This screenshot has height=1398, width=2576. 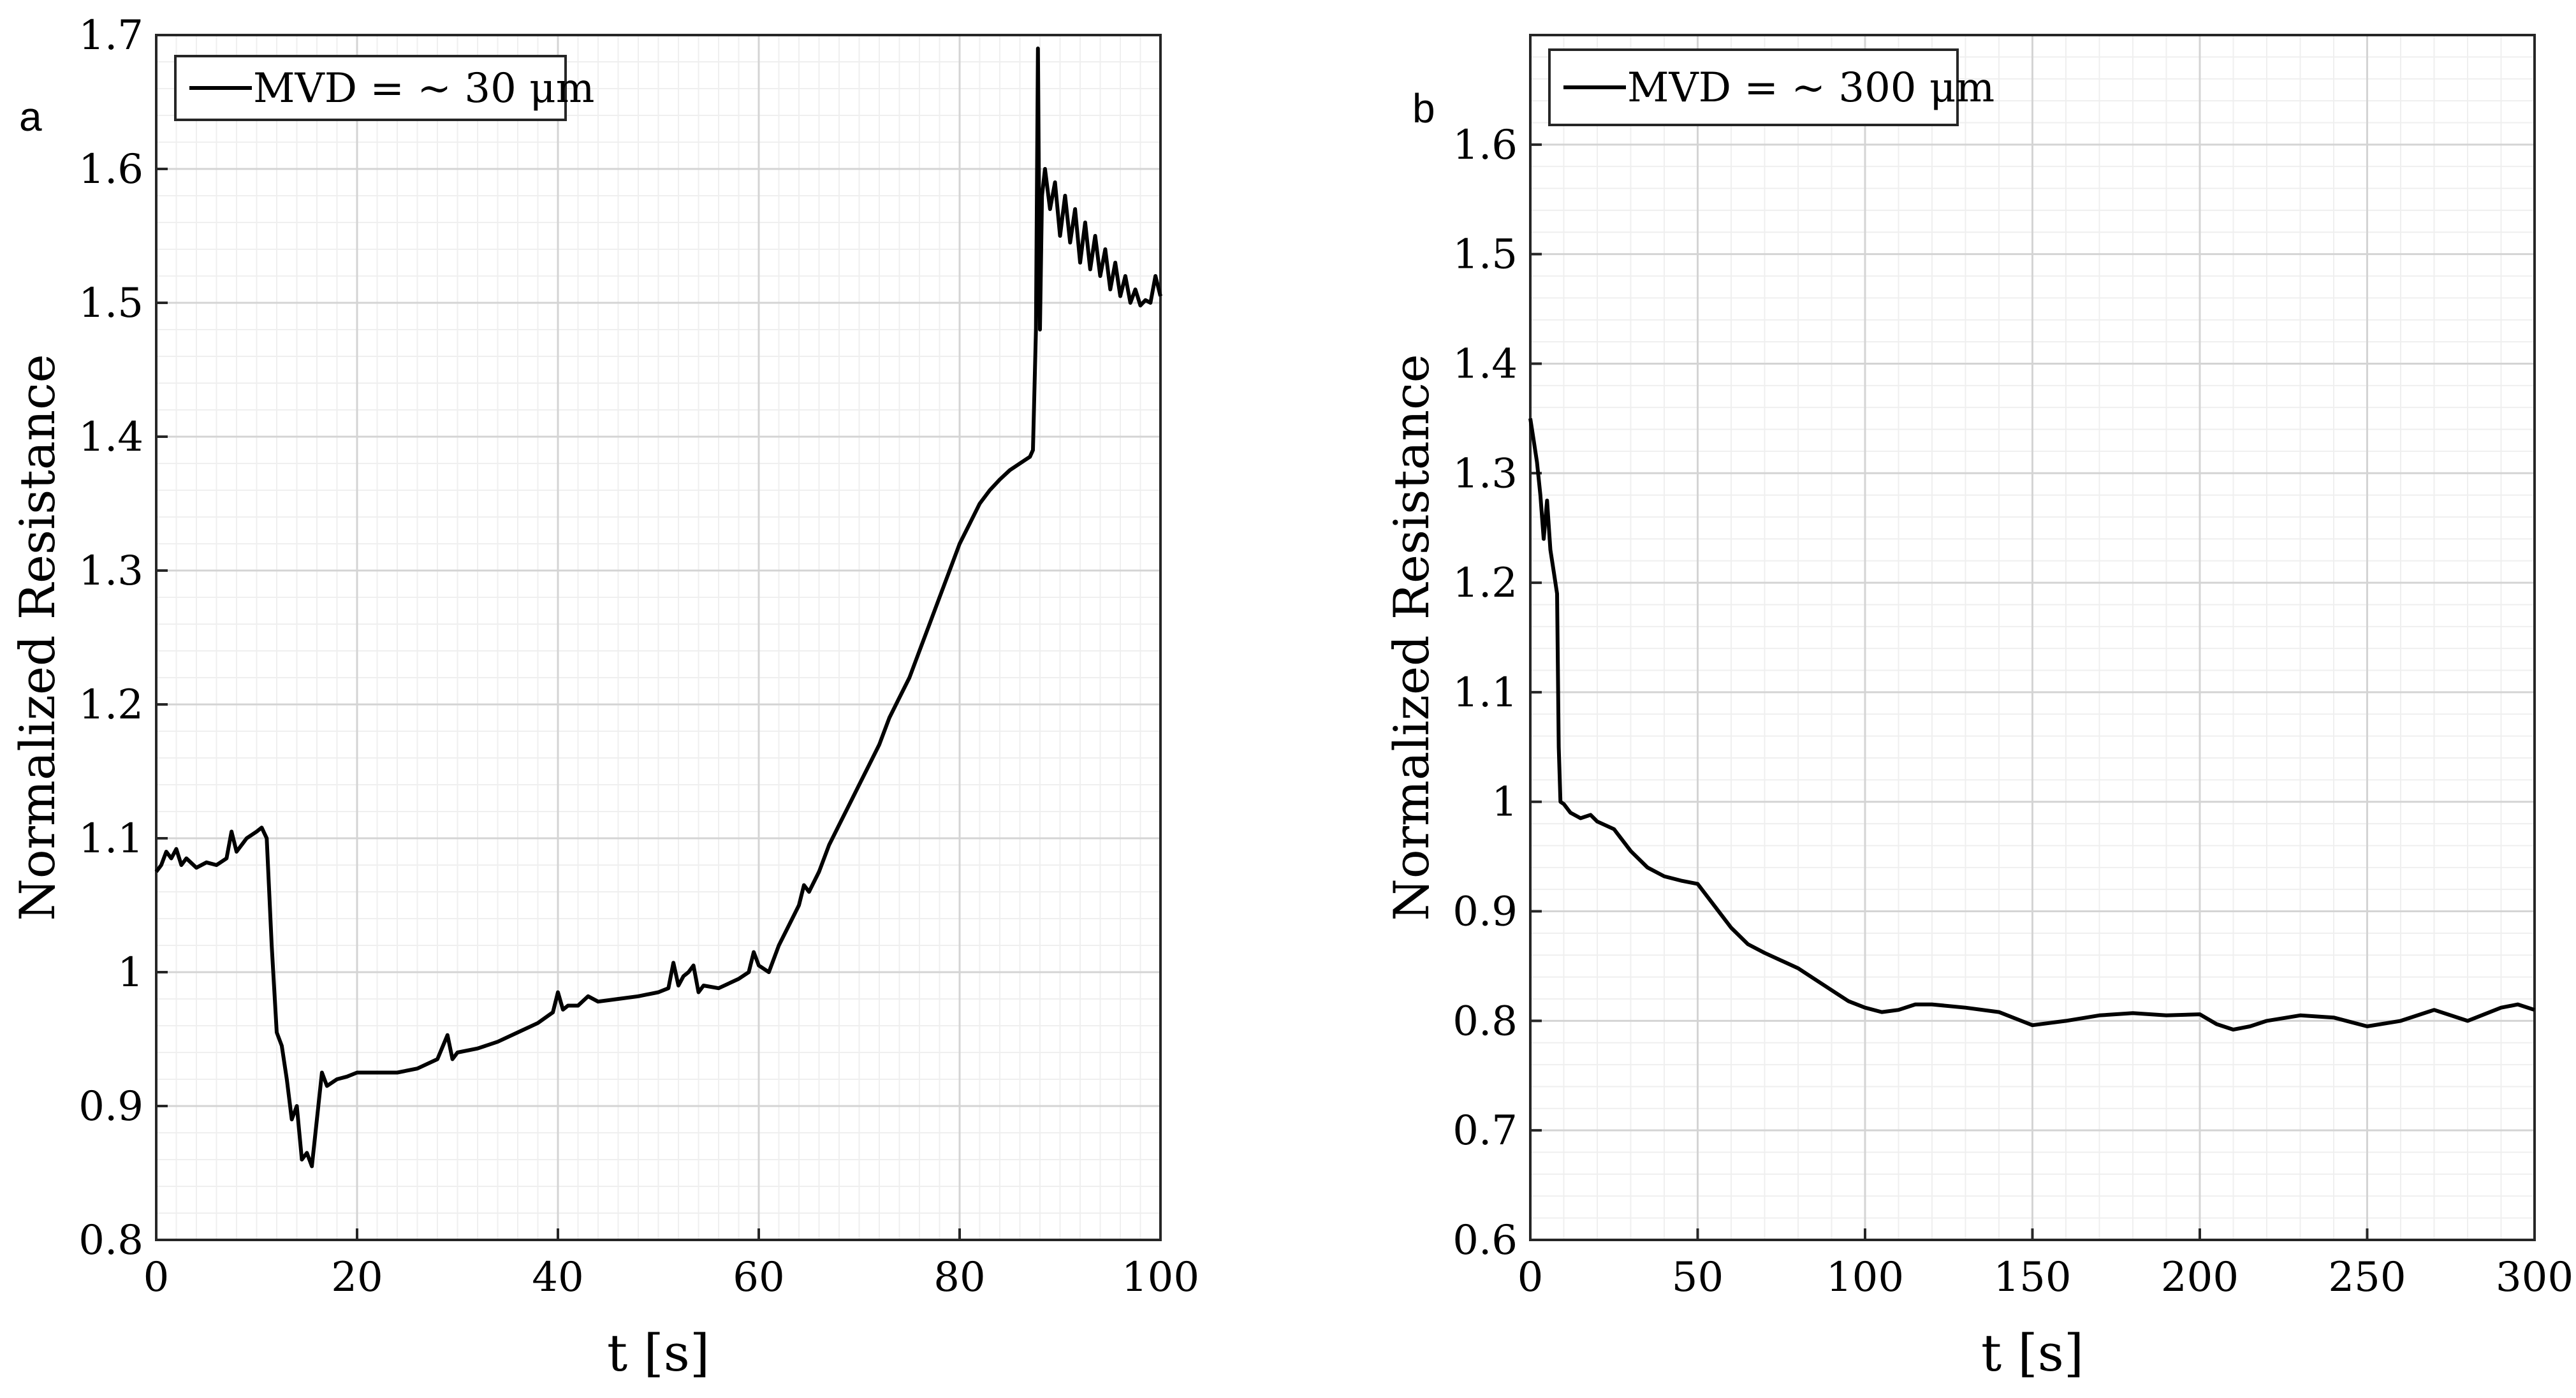 What do you see at coordinates (1423, 108) in the screenshot?
I see `panel-label: b` at bounding box center [1423, 108].